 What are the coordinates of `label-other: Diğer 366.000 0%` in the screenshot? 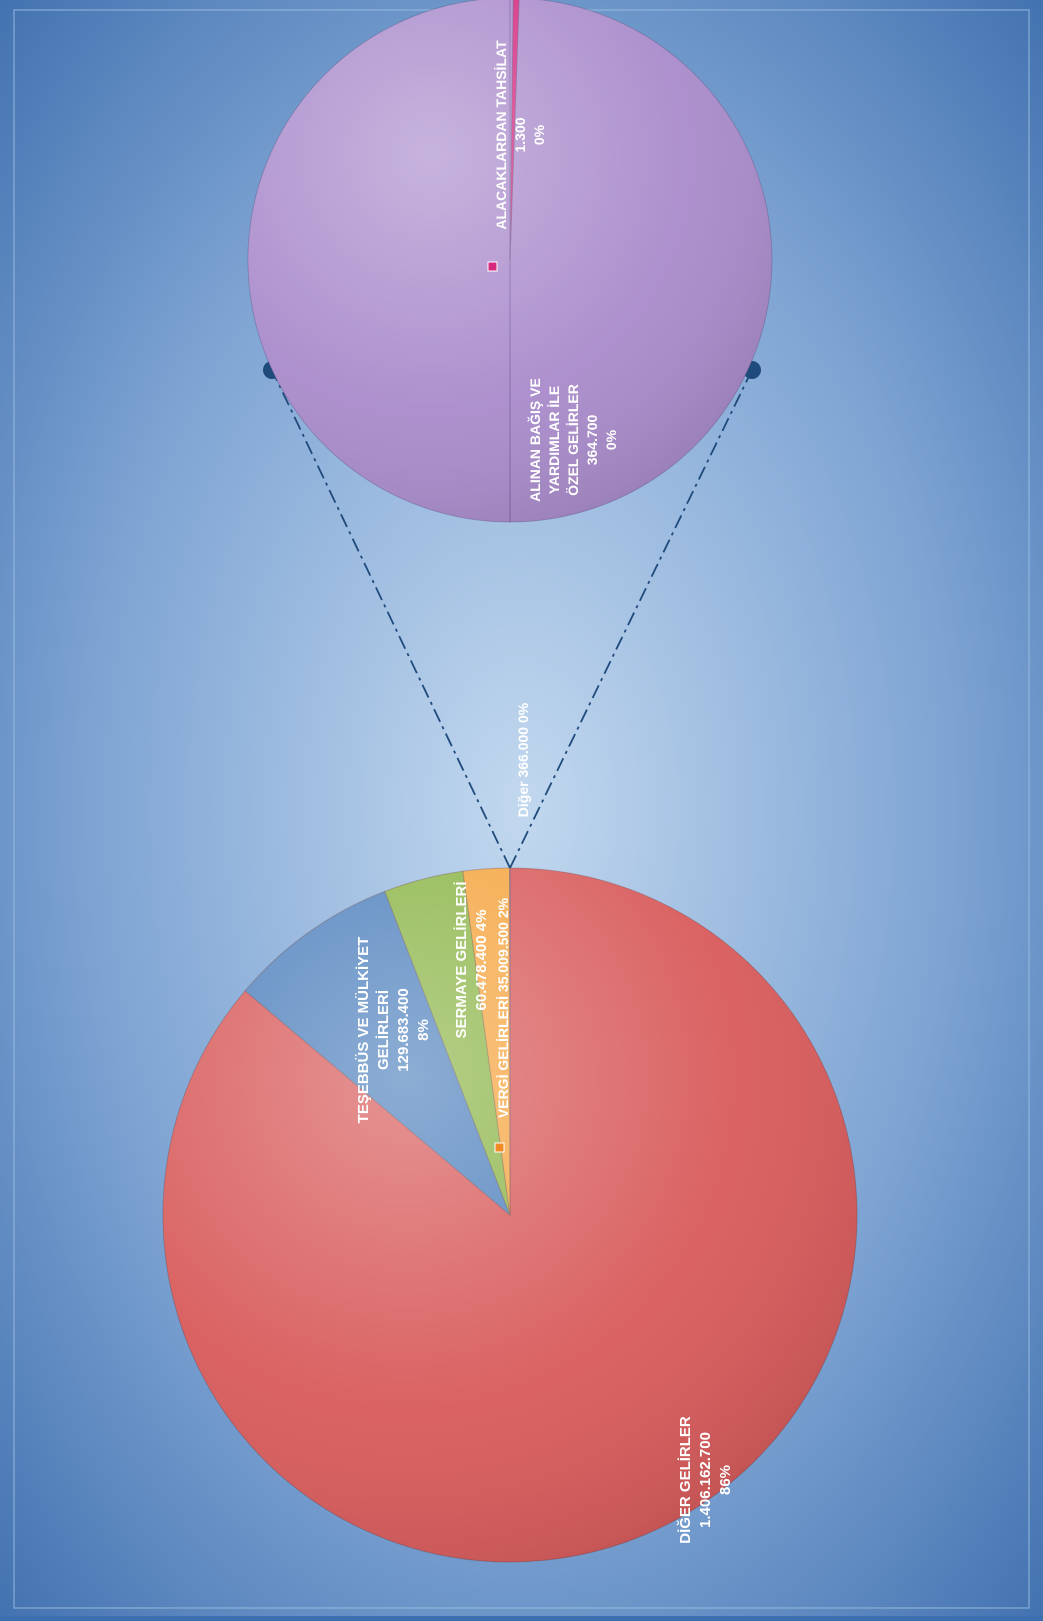 It's located at (523, 759).